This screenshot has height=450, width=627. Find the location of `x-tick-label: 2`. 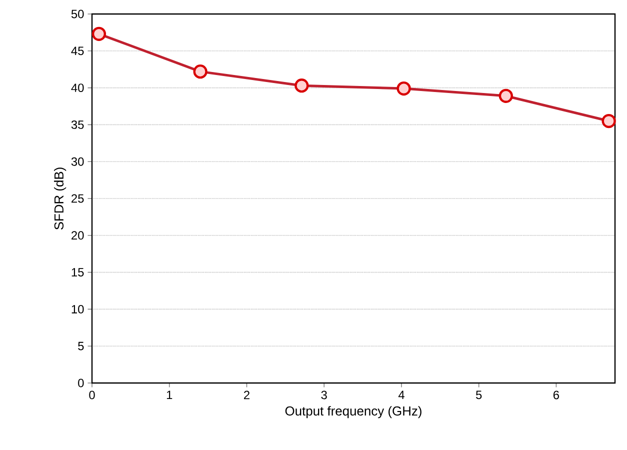

x-tick-label: 2 is located at coordinates (247, 395).